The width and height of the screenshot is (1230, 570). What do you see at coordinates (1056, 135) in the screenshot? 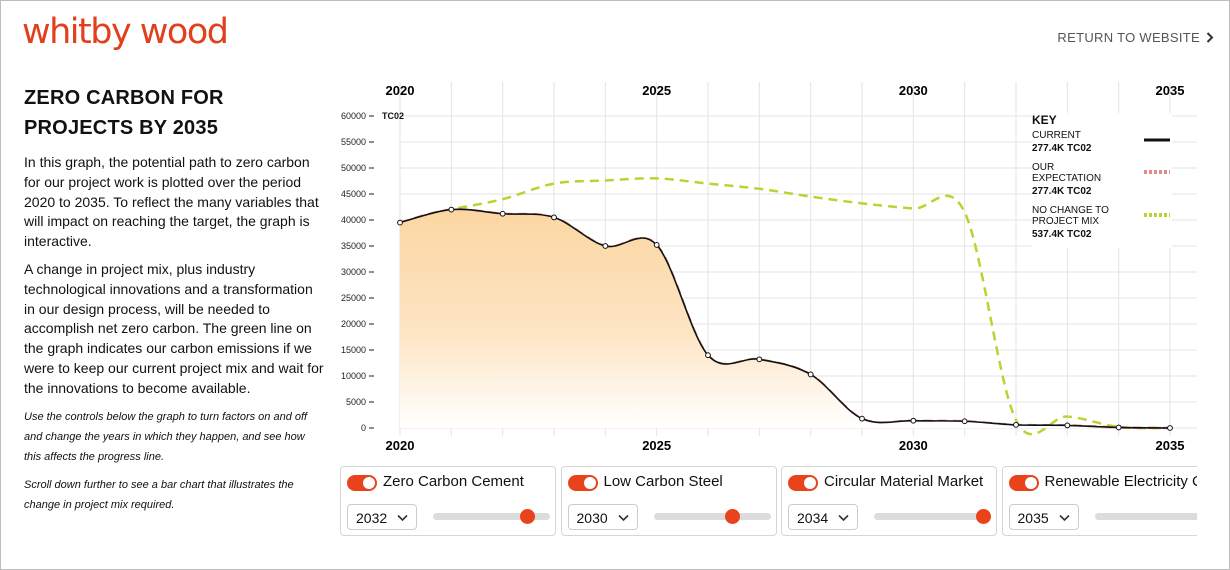
I see `legend-name: CURRENT` at bounding box center [1056, 135].